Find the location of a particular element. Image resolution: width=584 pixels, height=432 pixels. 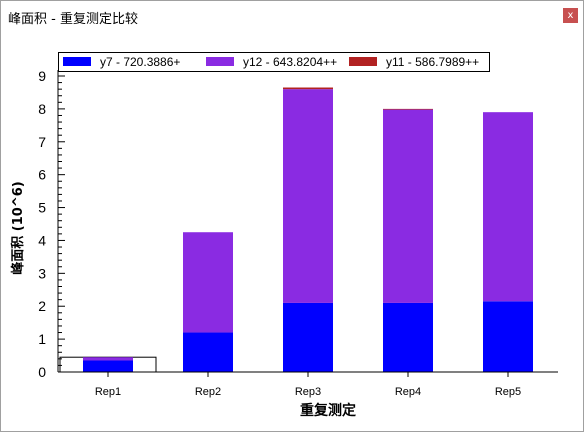

x-tick-label-rep3: Rep3 is located at coordinates (308, 392).